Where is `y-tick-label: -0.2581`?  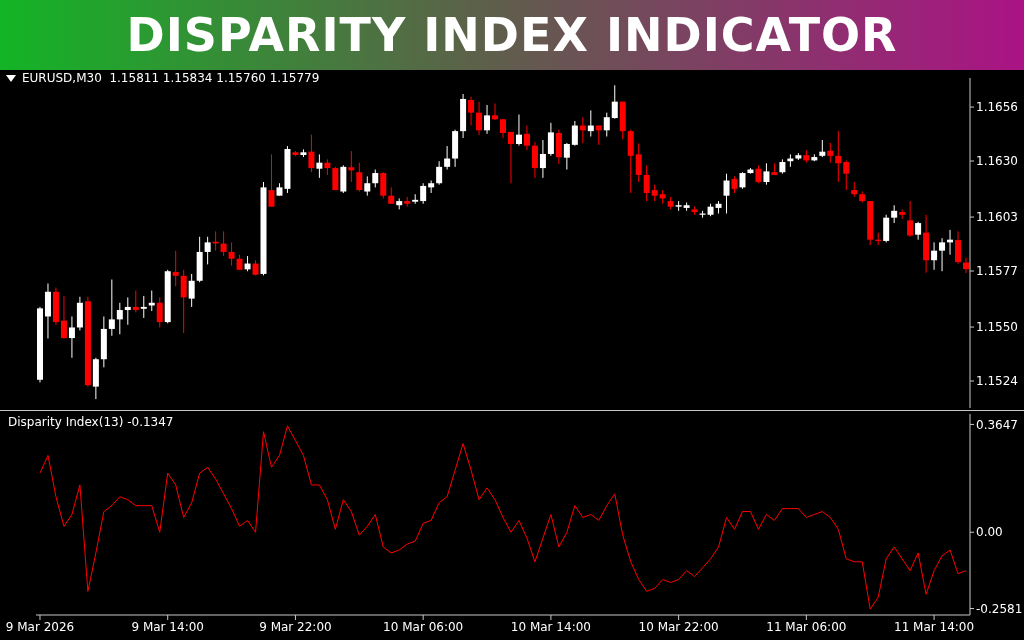 y-tick-label: -0.2581 is located at coordinates (999, 608).